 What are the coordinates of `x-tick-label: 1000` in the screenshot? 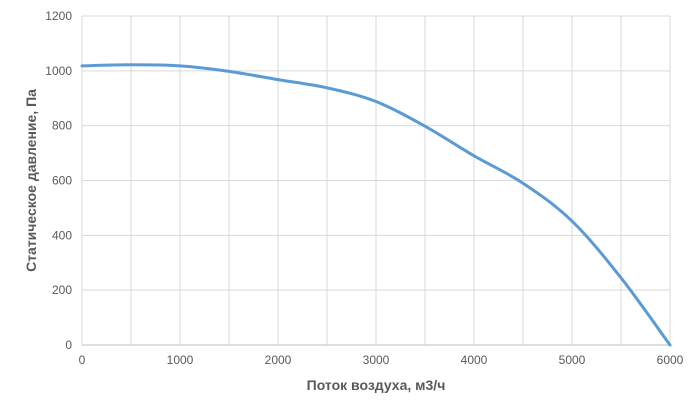 It's located at (180, 360).